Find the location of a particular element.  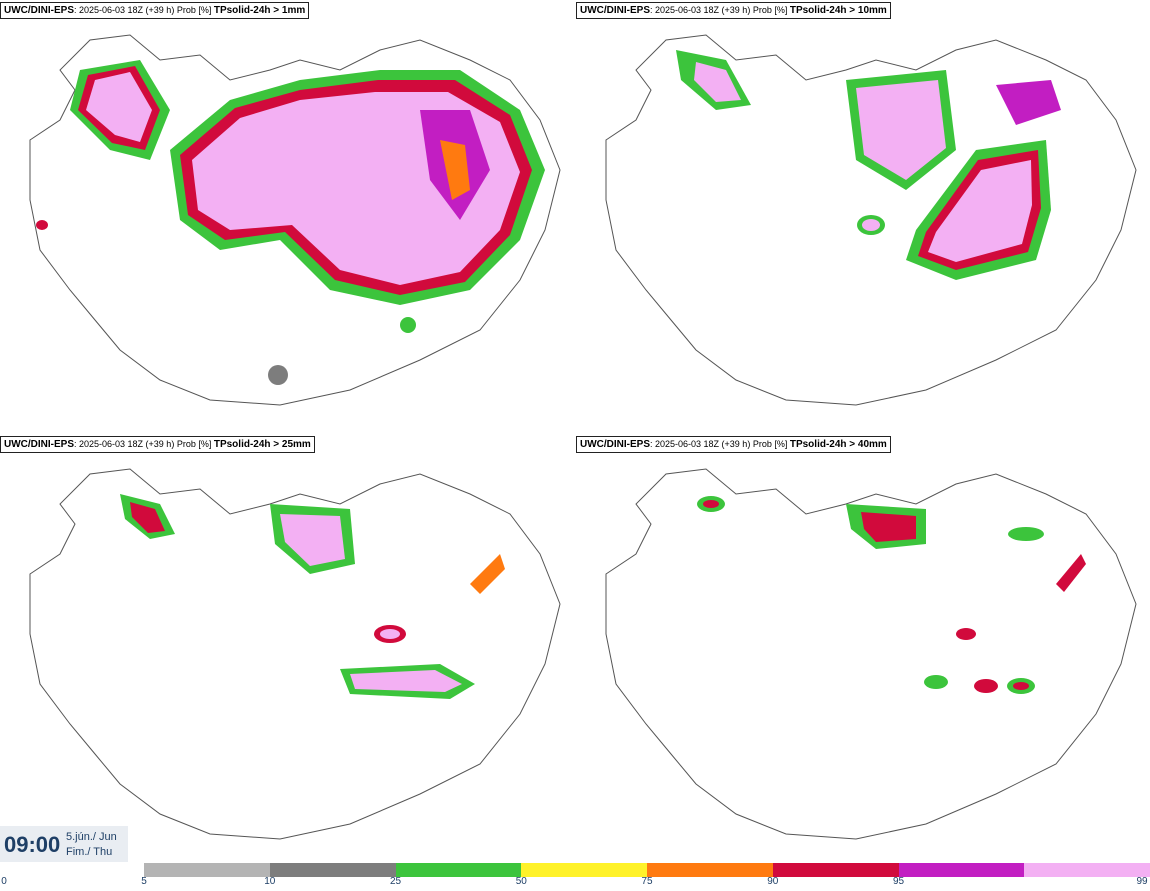

threshold-label: TPsolid-24h > 40mm is located at coordinates (838, 444).